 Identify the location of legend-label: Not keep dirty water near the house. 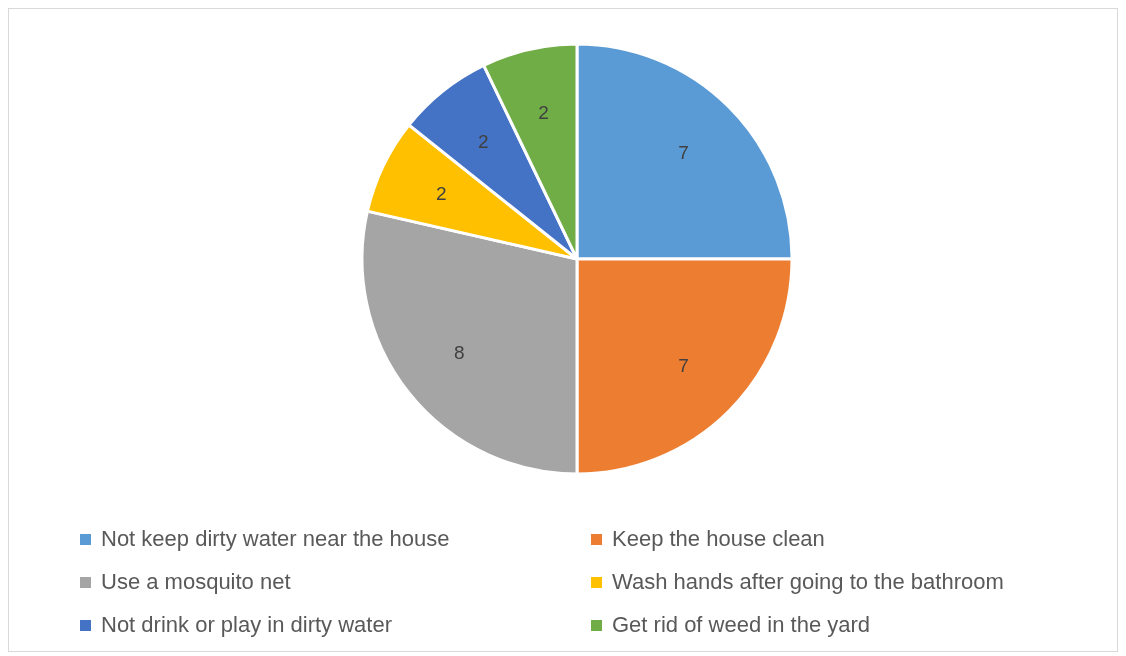
(275, 539).